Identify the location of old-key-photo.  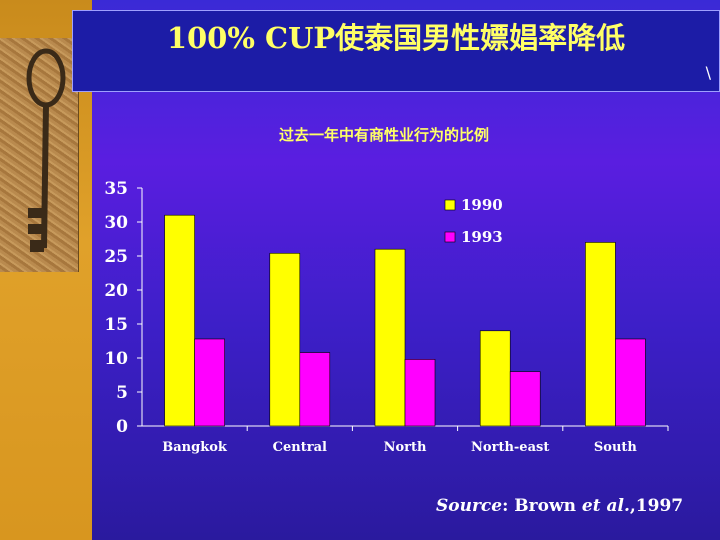
(39, 155).